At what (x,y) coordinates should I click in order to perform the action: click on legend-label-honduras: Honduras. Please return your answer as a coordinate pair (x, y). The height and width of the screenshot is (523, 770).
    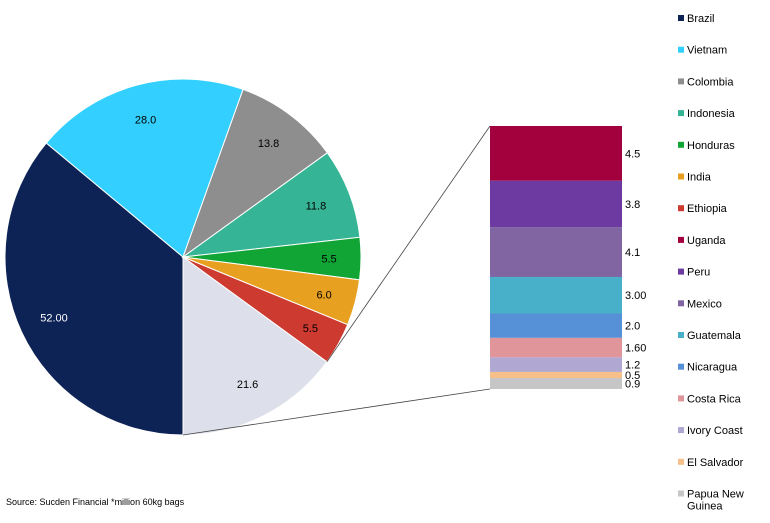
    Looking at the image, I should click on (711, 146).